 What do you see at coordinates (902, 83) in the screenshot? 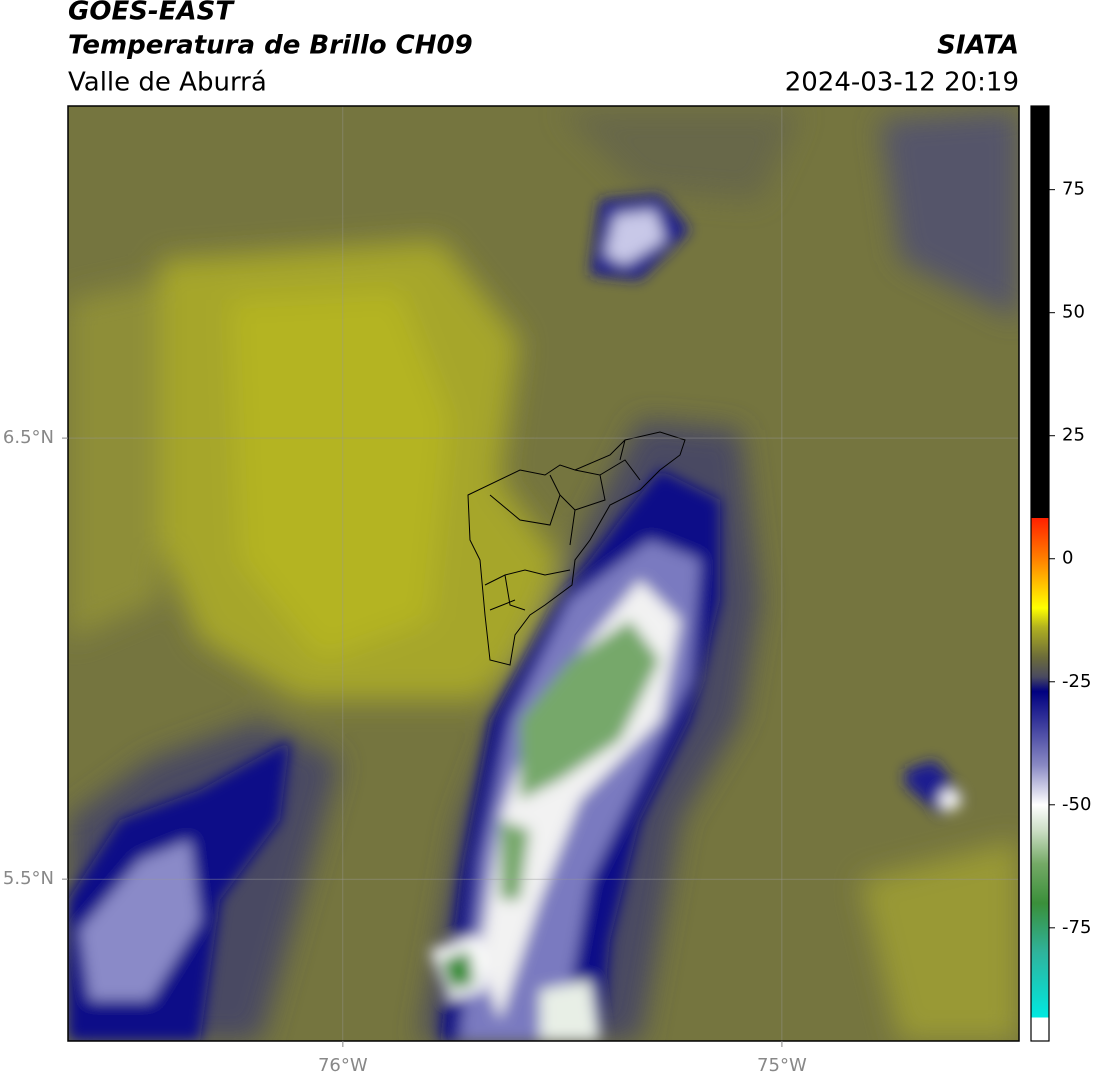
I see `datetime: 2024-03-12 20:19` at bounding box center [902, 83].